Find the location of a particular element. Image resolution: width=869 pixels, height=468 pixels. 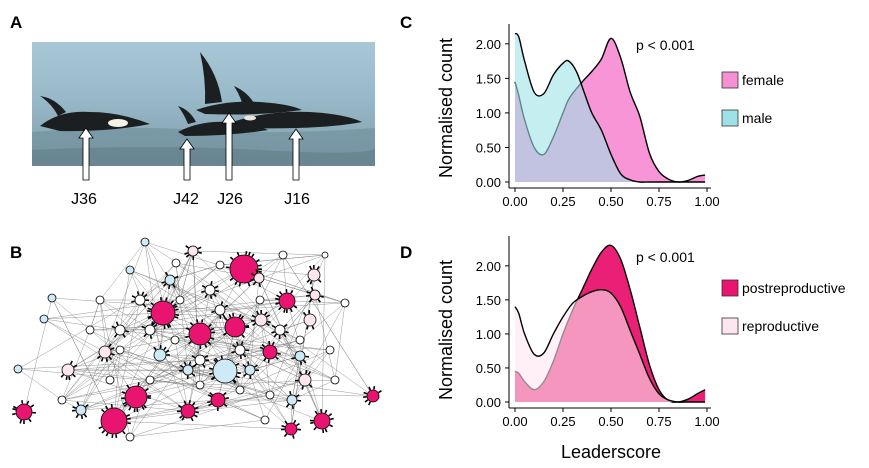

y-tick-label: 2.00 is located at coordinates (488, 266).